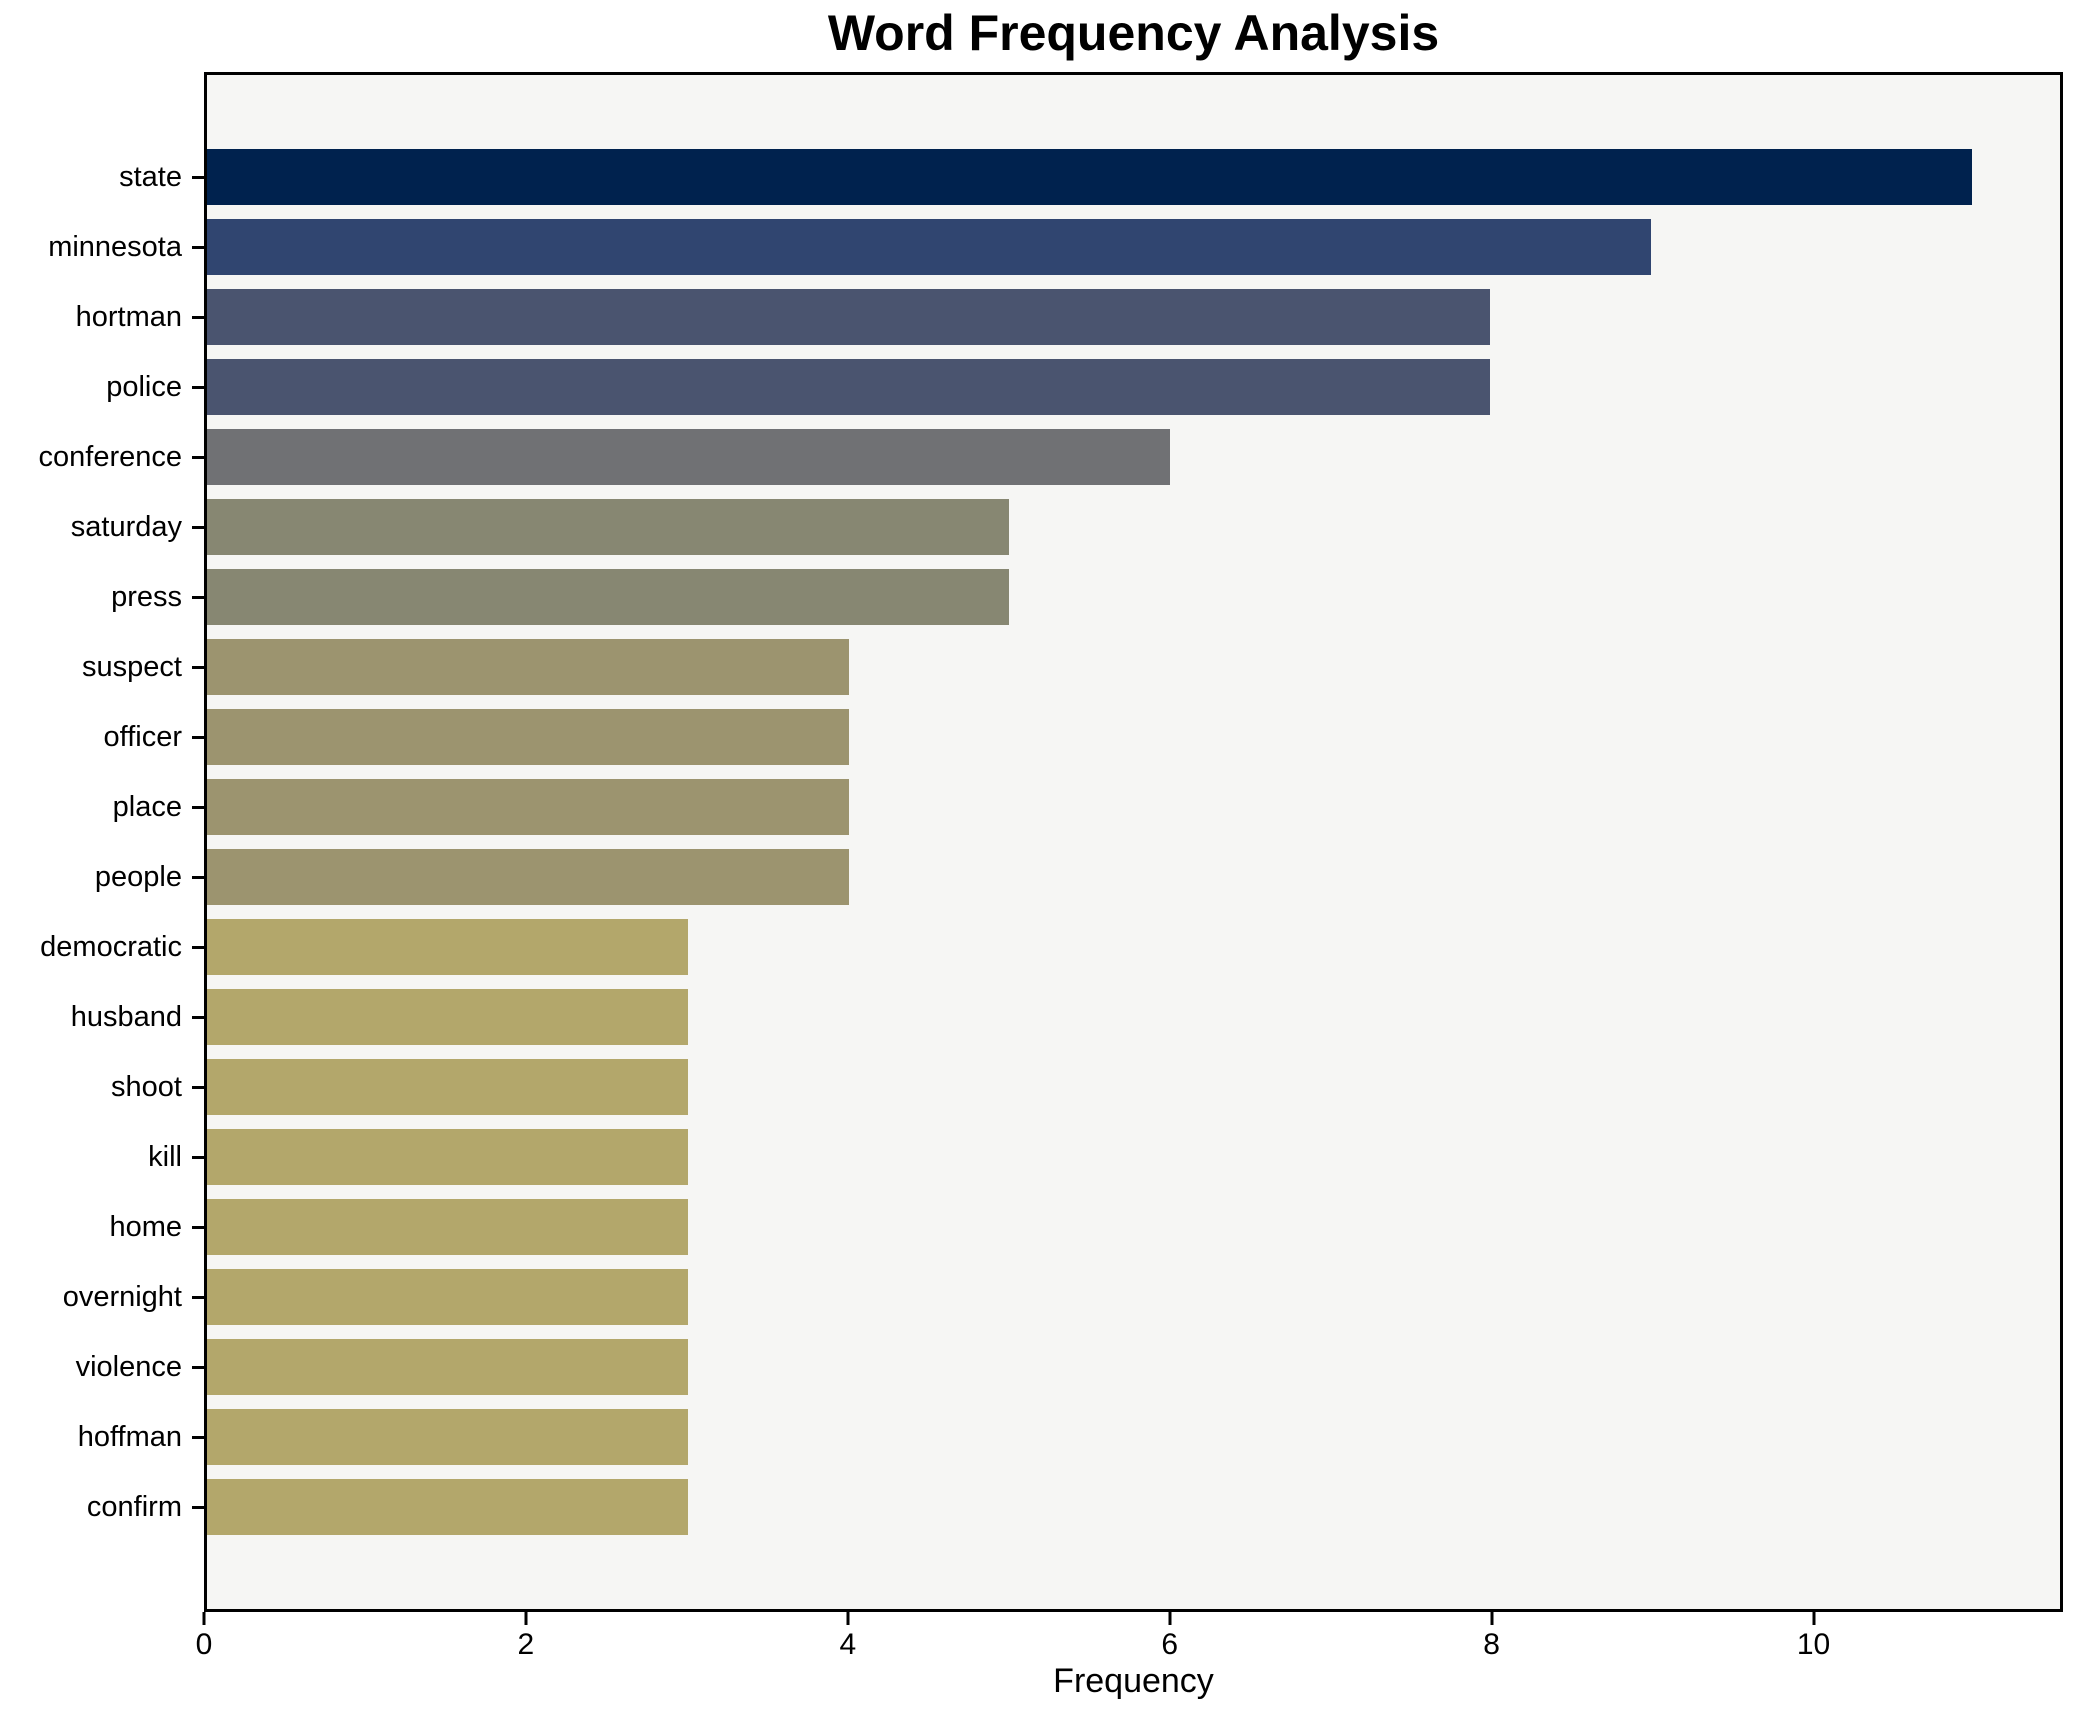  Describe the element at coordinates (150, 176) in the screenshot. I see `y-tick-label-state: state` at that location.